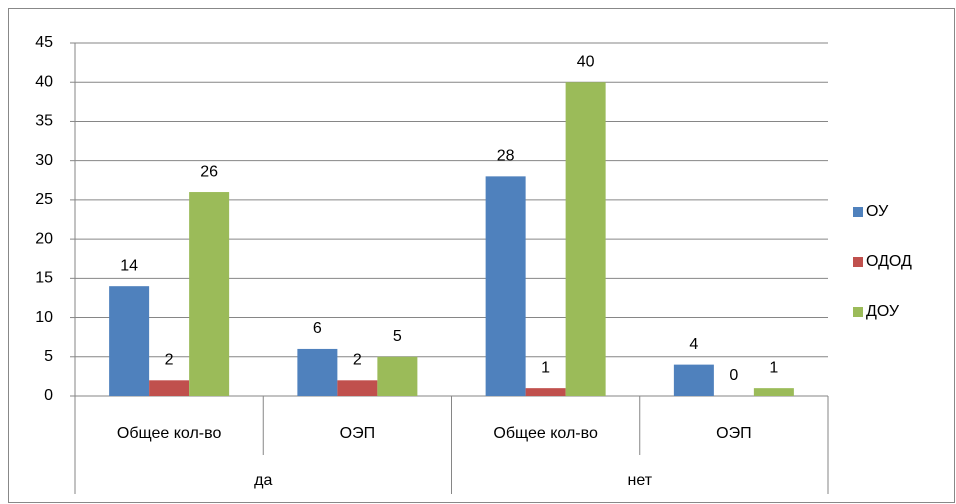  I want to click on data-label: 26, so click(209, 171).